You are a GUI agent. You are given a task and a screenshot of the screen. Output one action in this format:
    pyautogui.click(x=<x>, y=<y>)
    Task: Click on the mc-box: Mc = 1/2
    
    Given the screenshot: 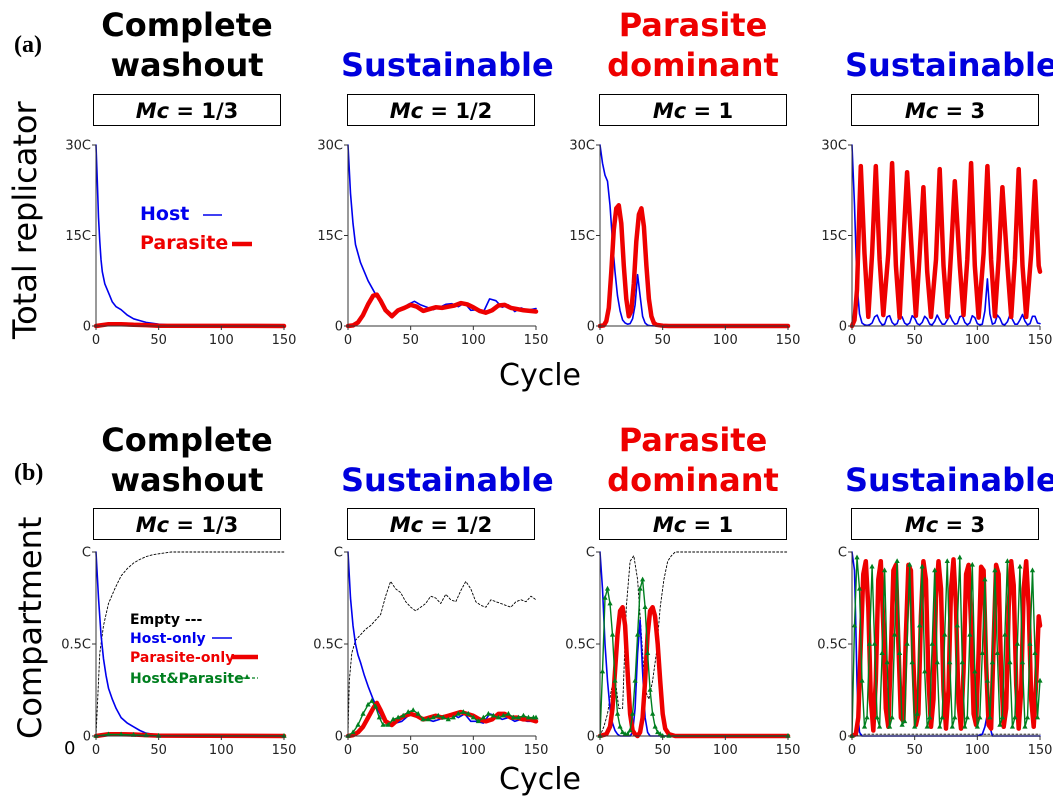 What is the action you would take?
    pyautogui.click(x=441, y=524)
    